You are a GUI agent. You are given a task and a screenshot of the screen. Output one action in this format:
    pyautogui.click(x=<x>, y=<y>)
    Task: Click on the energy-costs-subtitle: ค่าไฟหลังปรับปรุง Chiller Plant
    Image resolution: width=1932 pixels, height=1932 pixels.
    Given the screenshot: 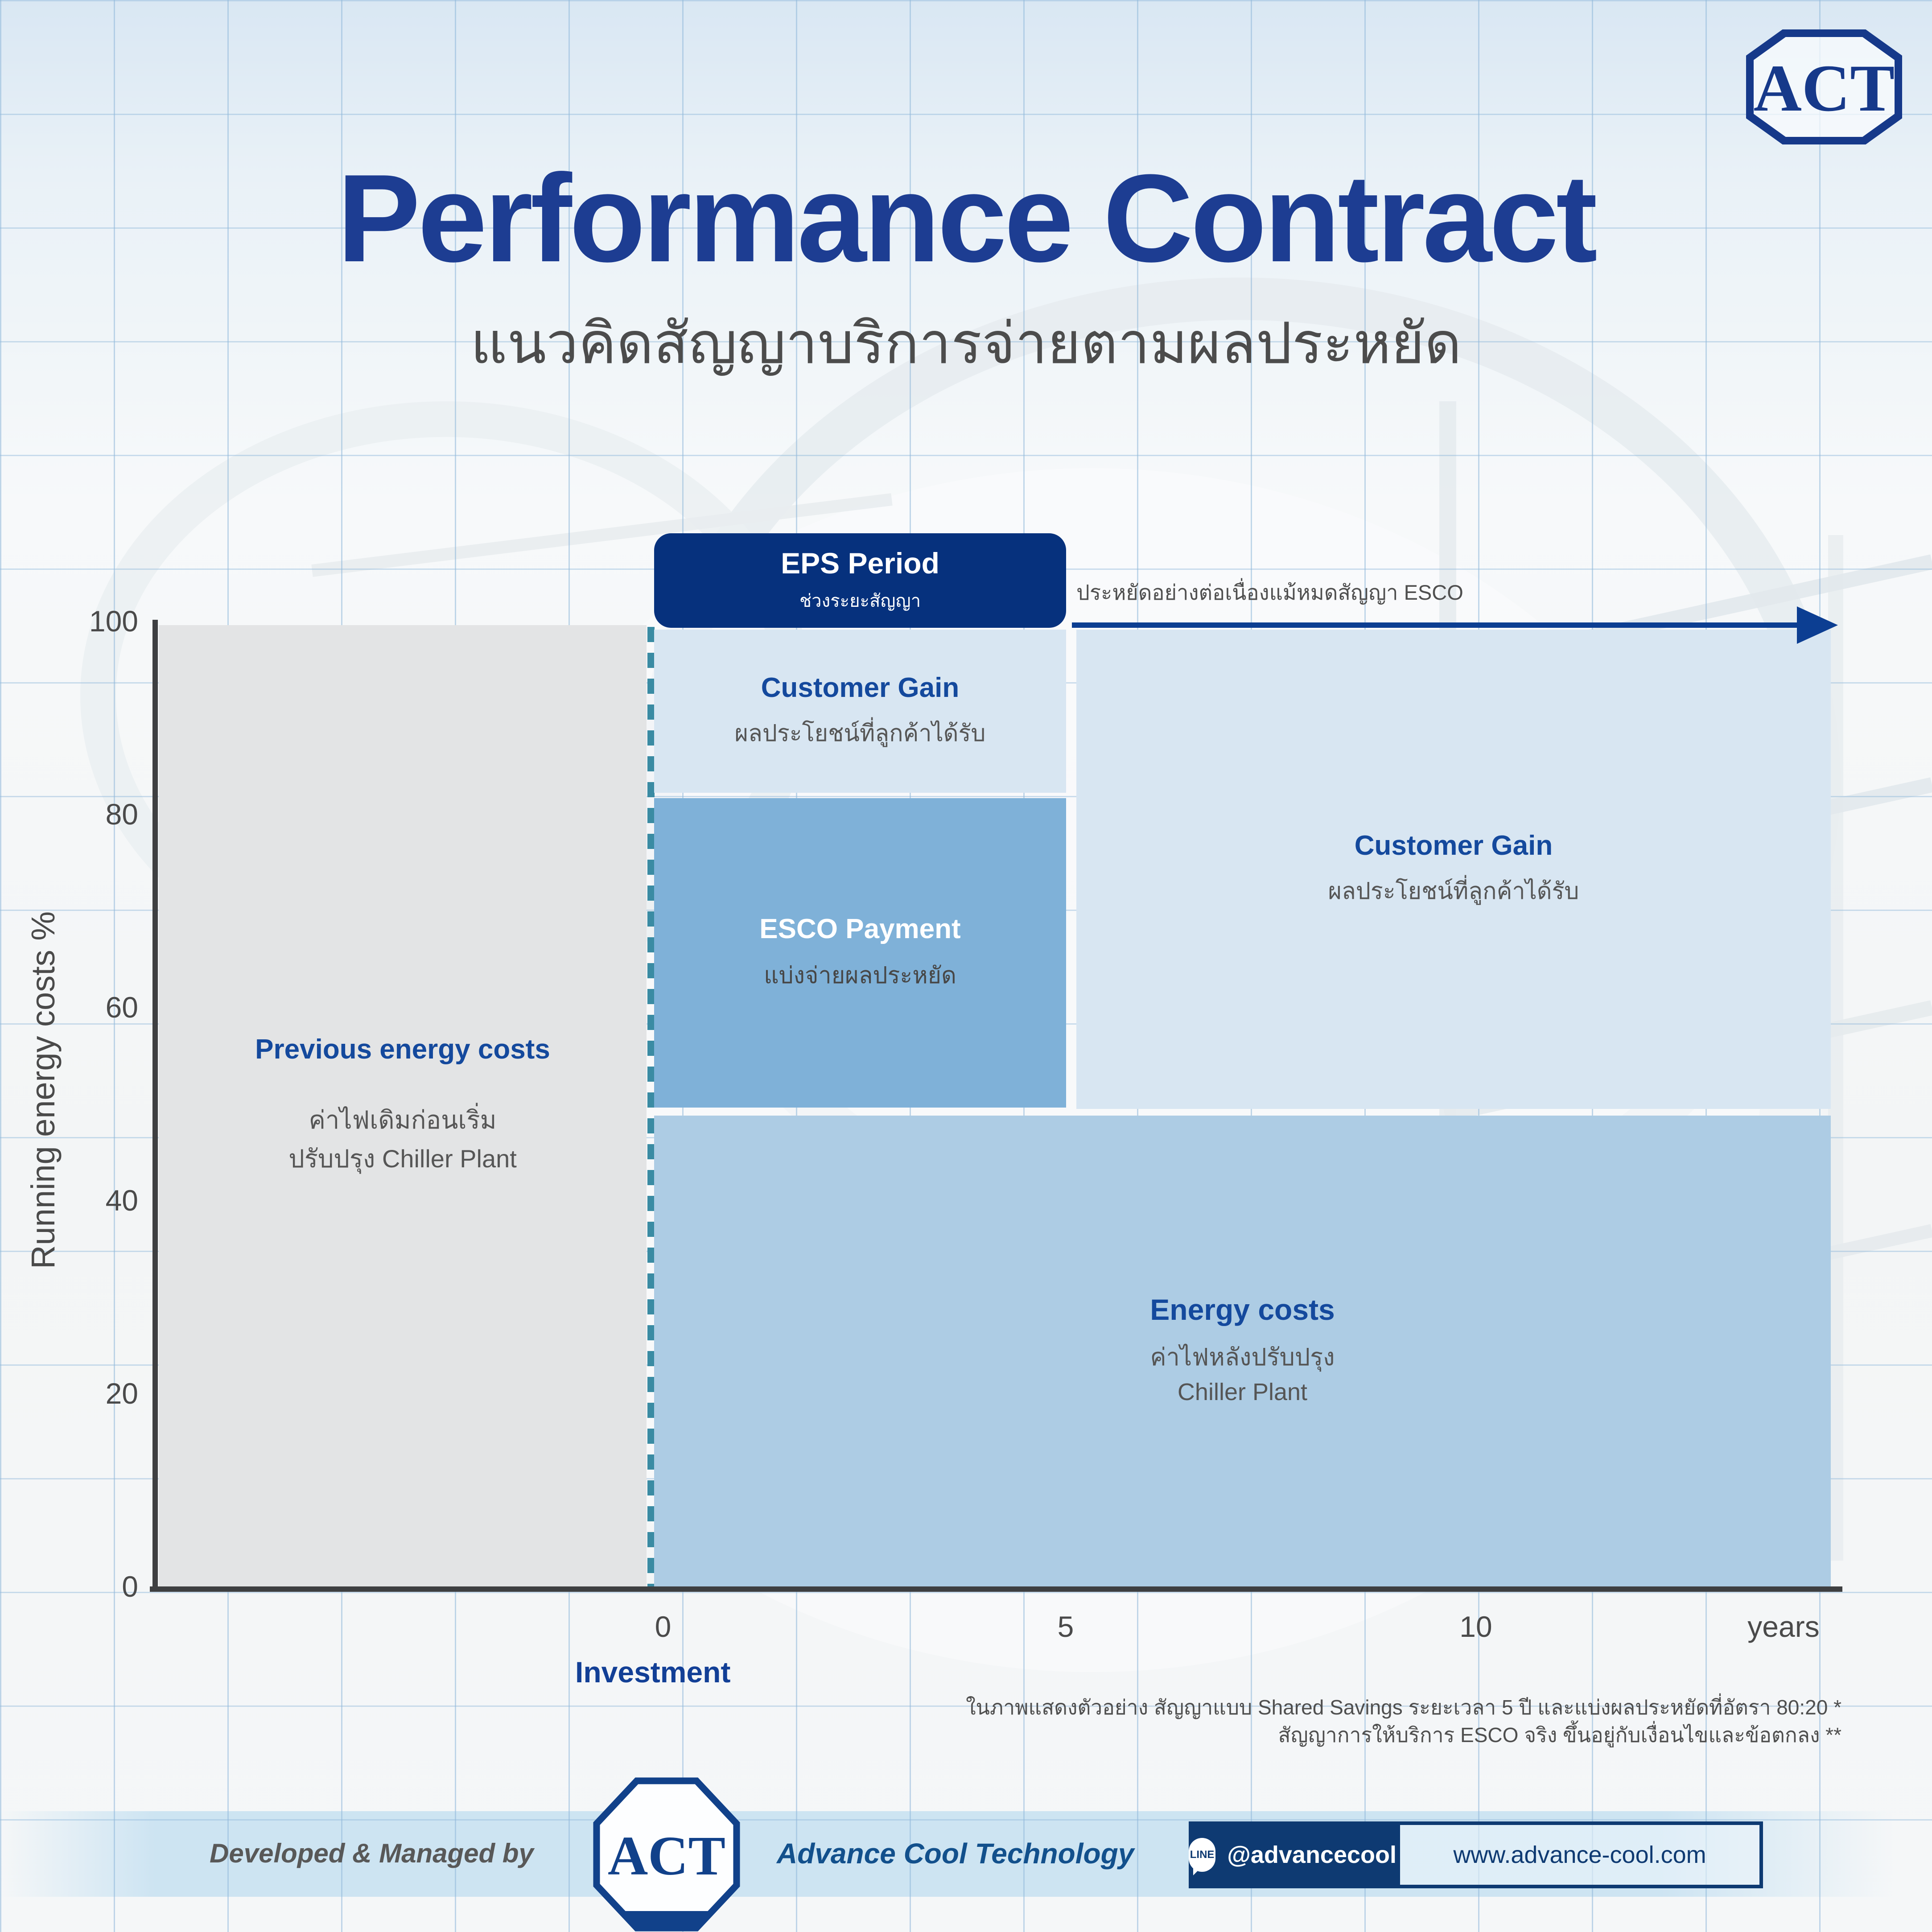 What is the action you would take?
    pyautogui.click(x=1242, y=1374)
    